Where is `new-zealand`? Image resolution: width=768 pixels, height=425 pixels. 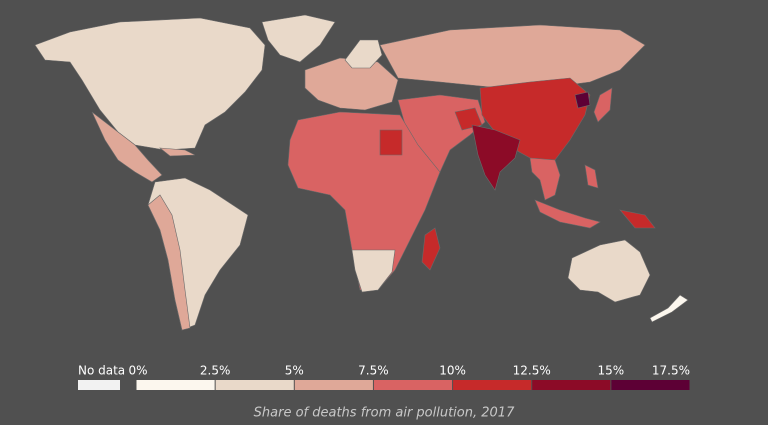 new-zealand is located at coordinates (669, 308).